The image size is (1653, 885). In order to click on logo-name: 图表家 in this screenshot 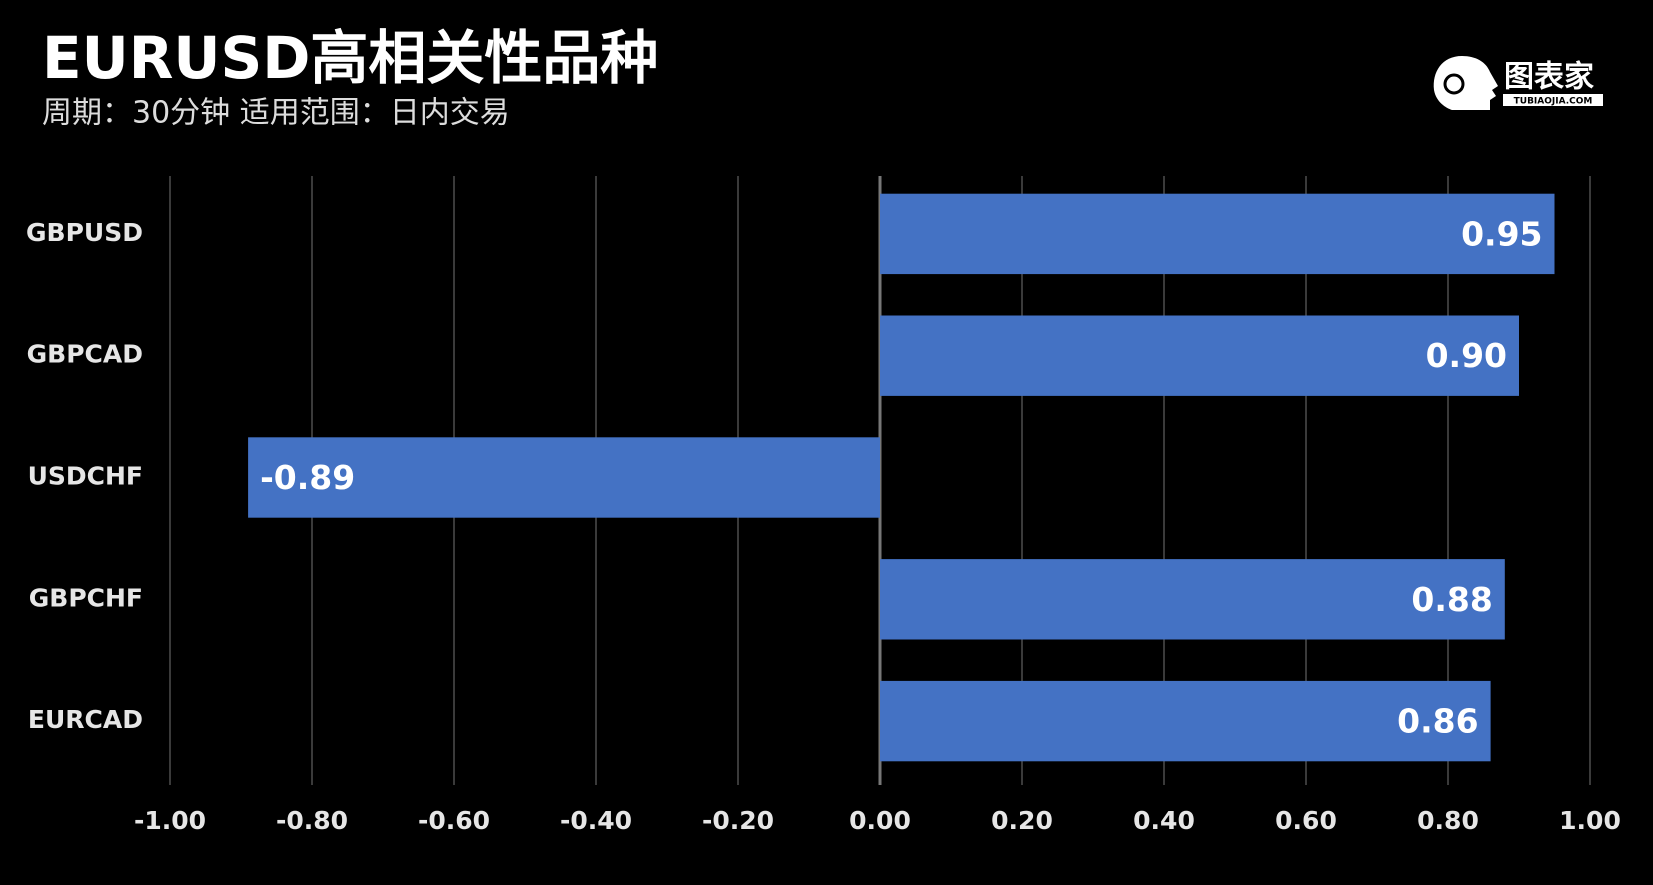, I will do `click(1549, 77)`.